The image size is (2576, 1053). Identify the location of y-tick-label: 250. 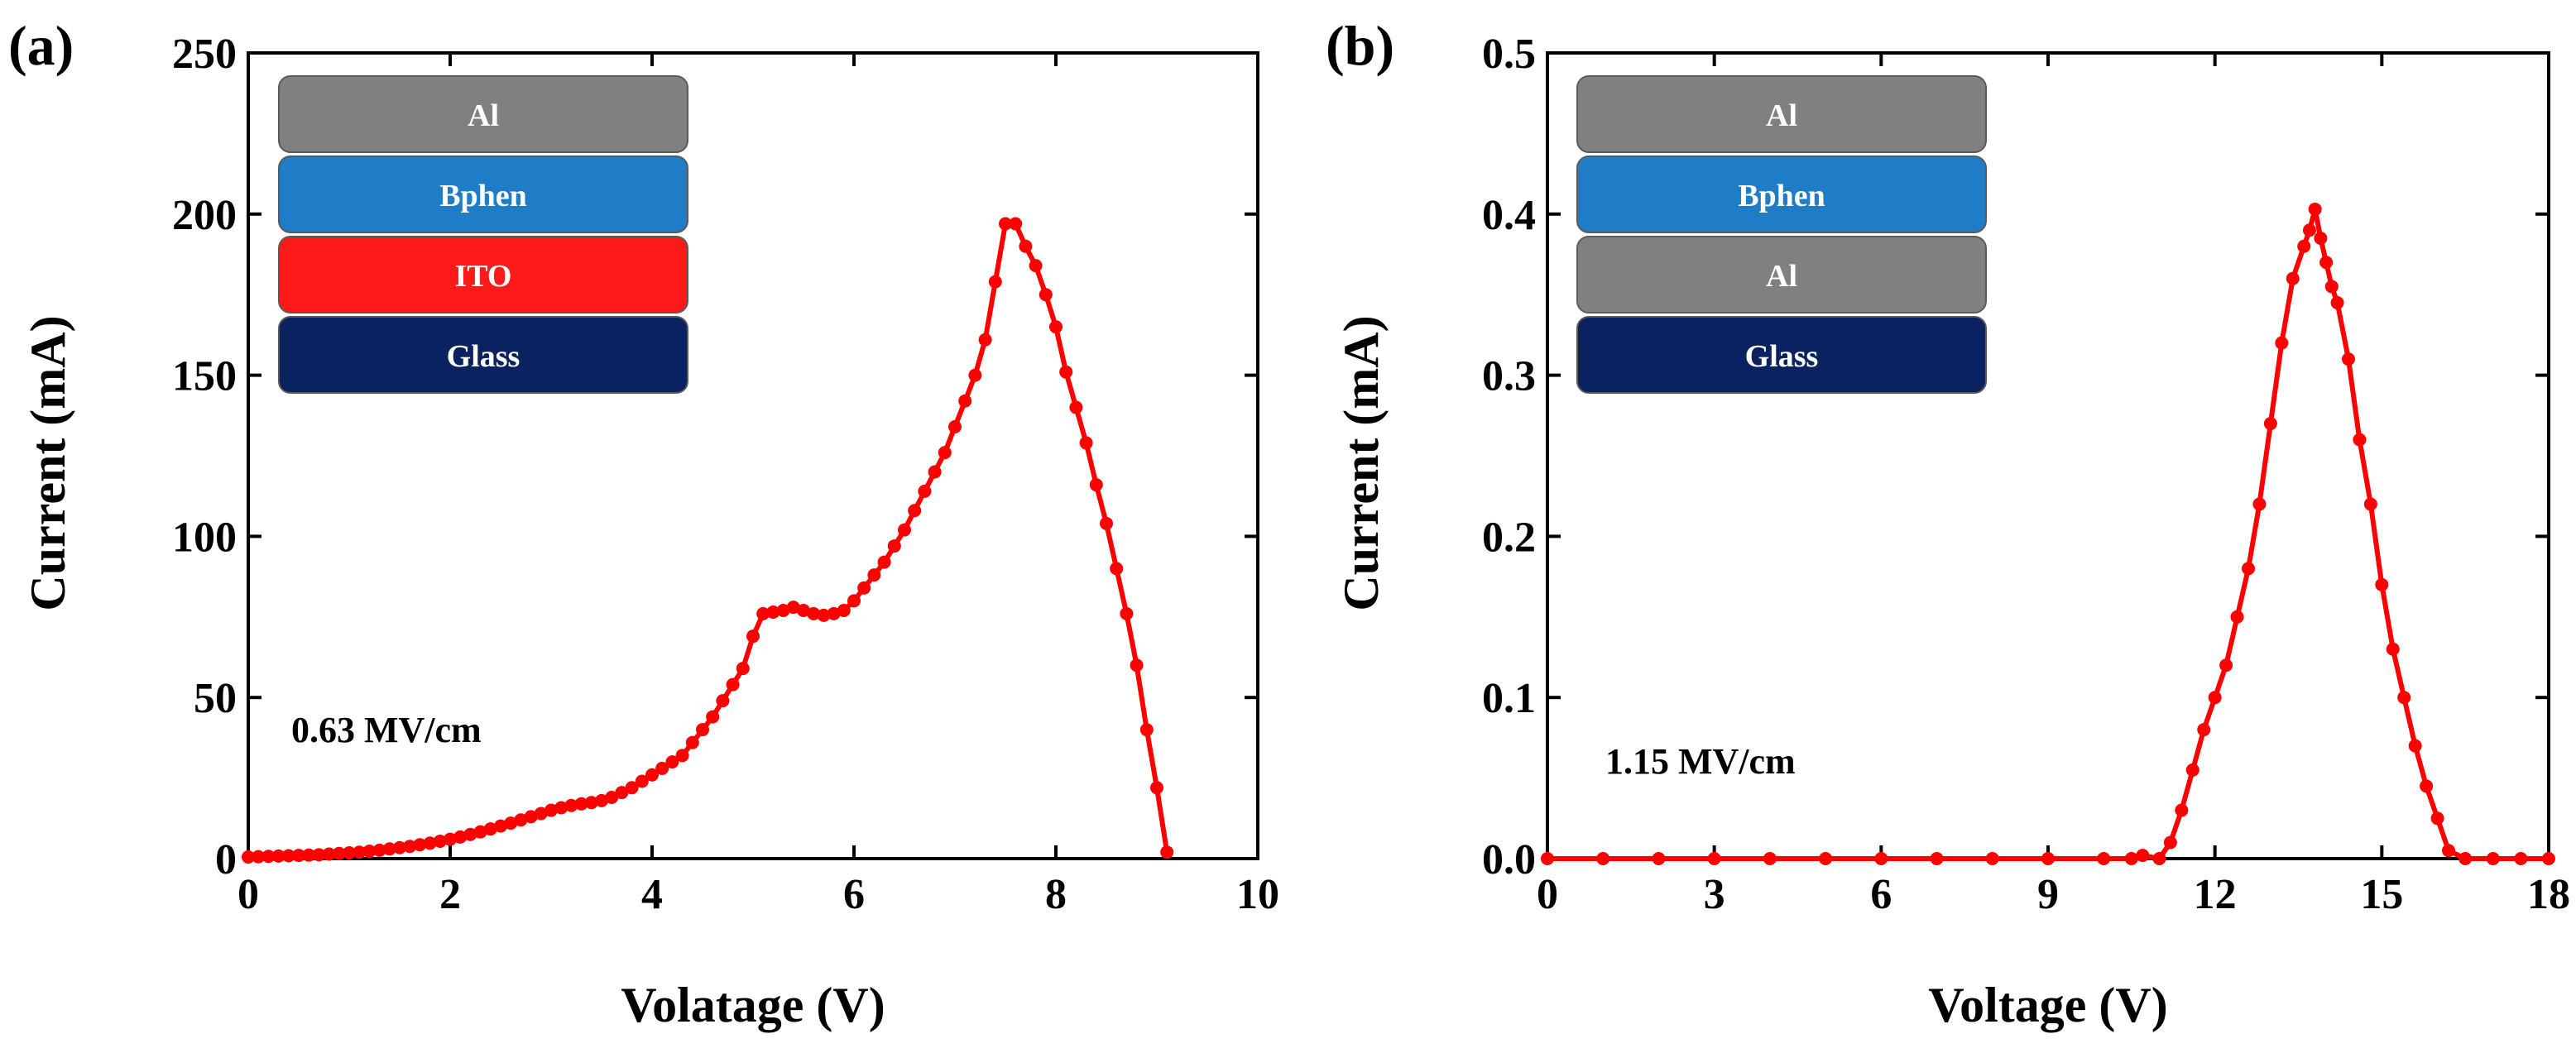
(205, 54).